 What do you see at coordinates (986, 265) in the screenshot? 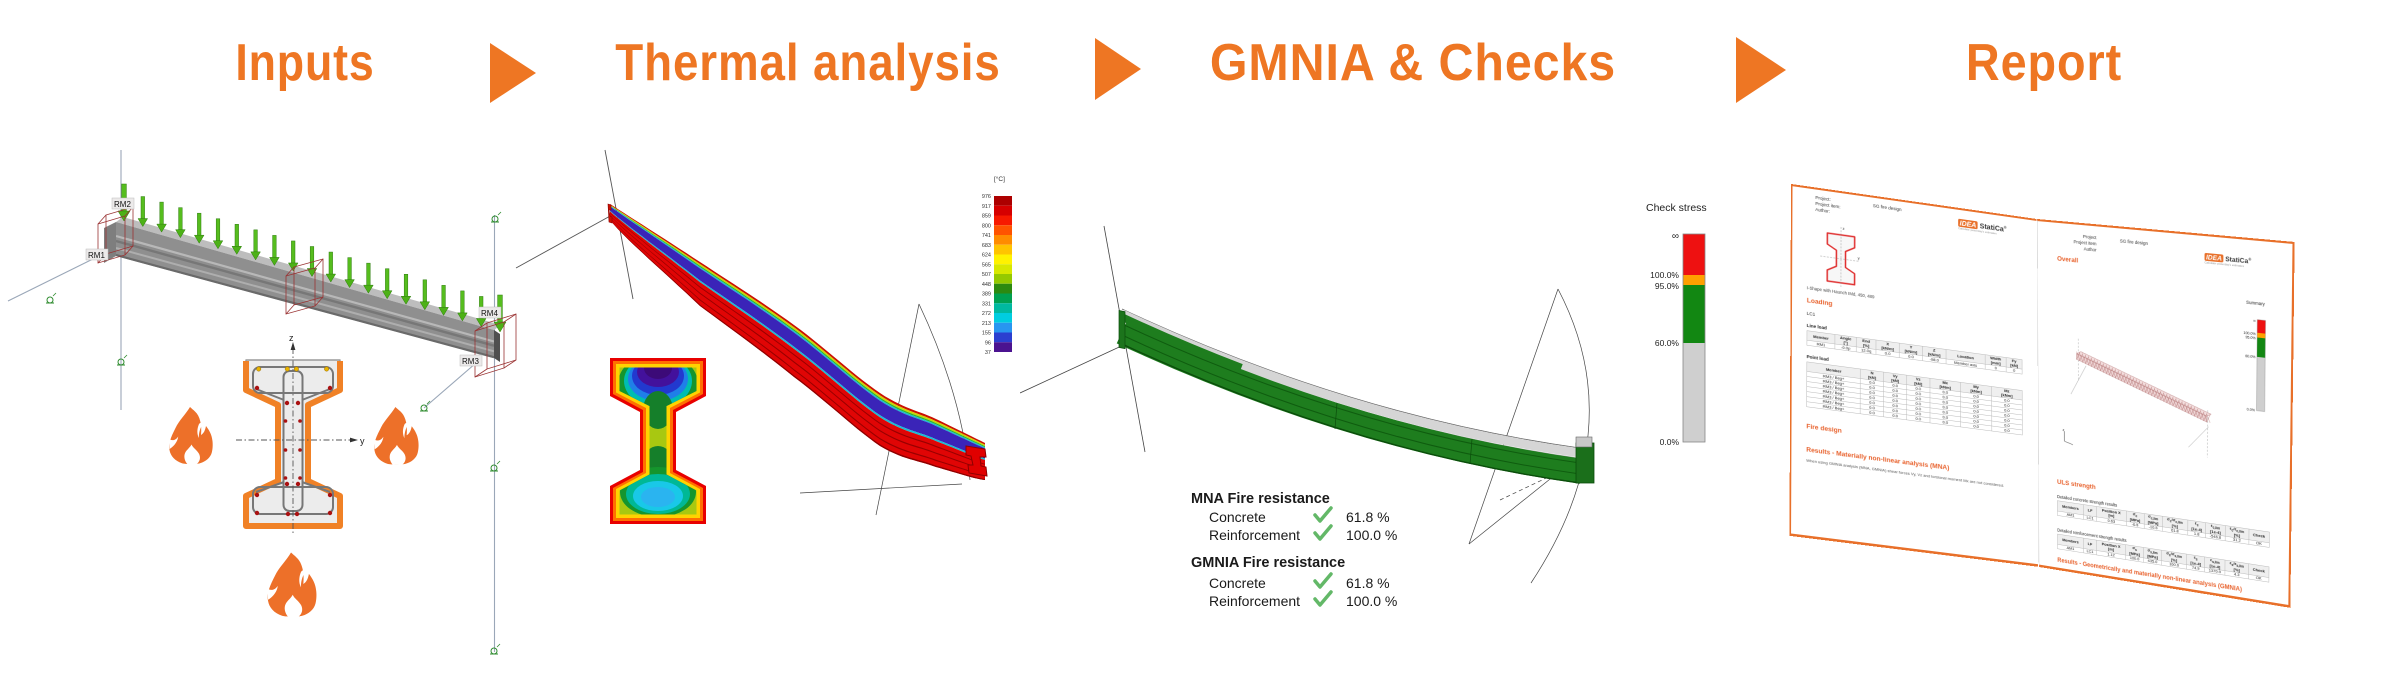
I see `svg-text: 565` at bounding box center [986, 265].